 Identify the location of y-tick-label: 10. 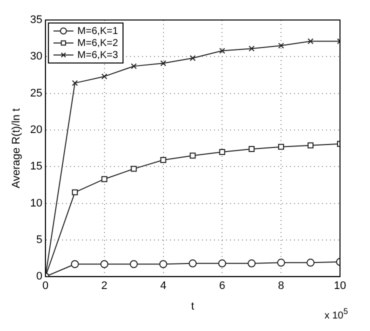
(36, 203).